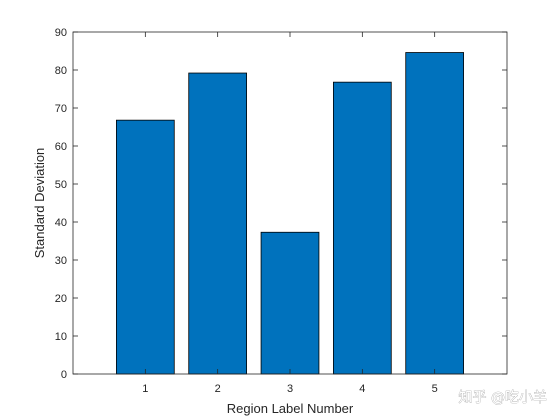  I want to click on y-tick-label: 80, so click(61, 71).